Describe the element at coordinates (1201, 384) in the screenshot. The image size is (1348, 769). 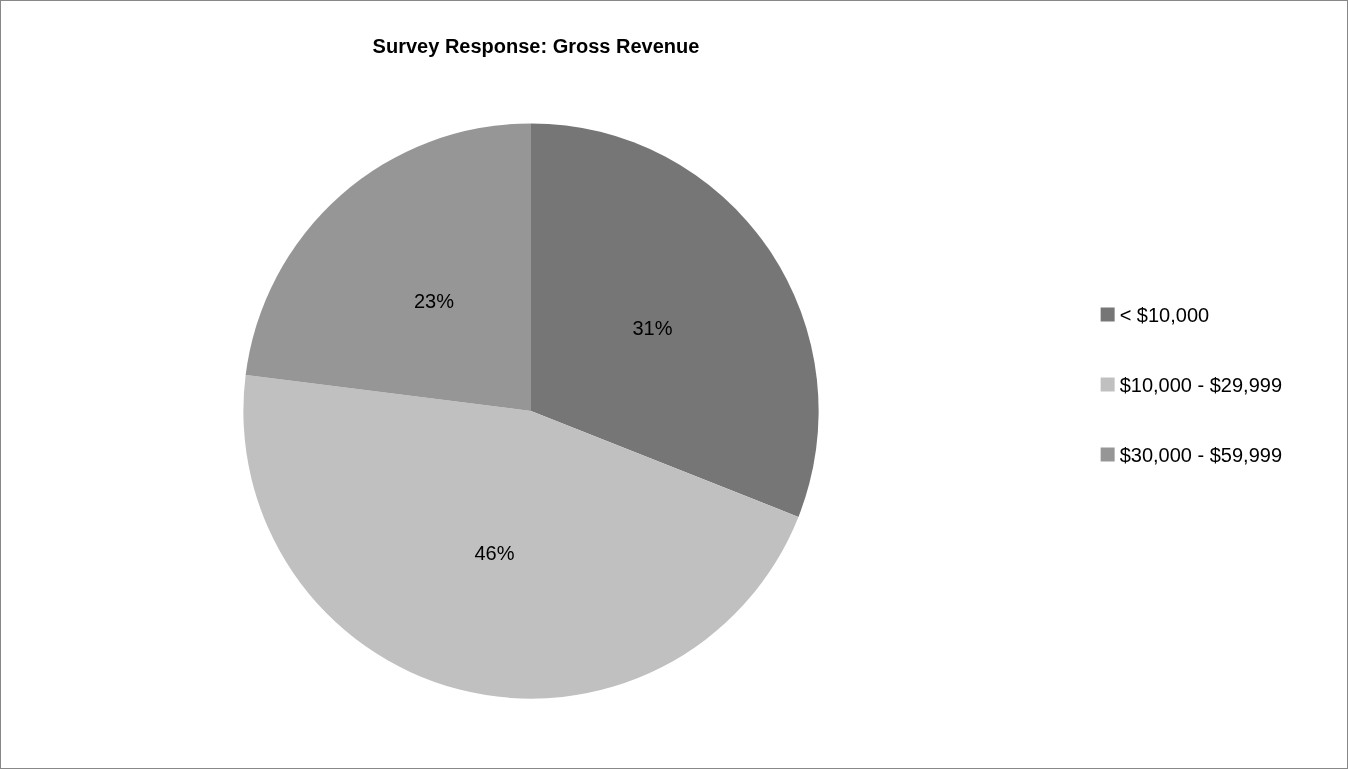
I see `legend-label: $10,000 - $29,999` at that location.